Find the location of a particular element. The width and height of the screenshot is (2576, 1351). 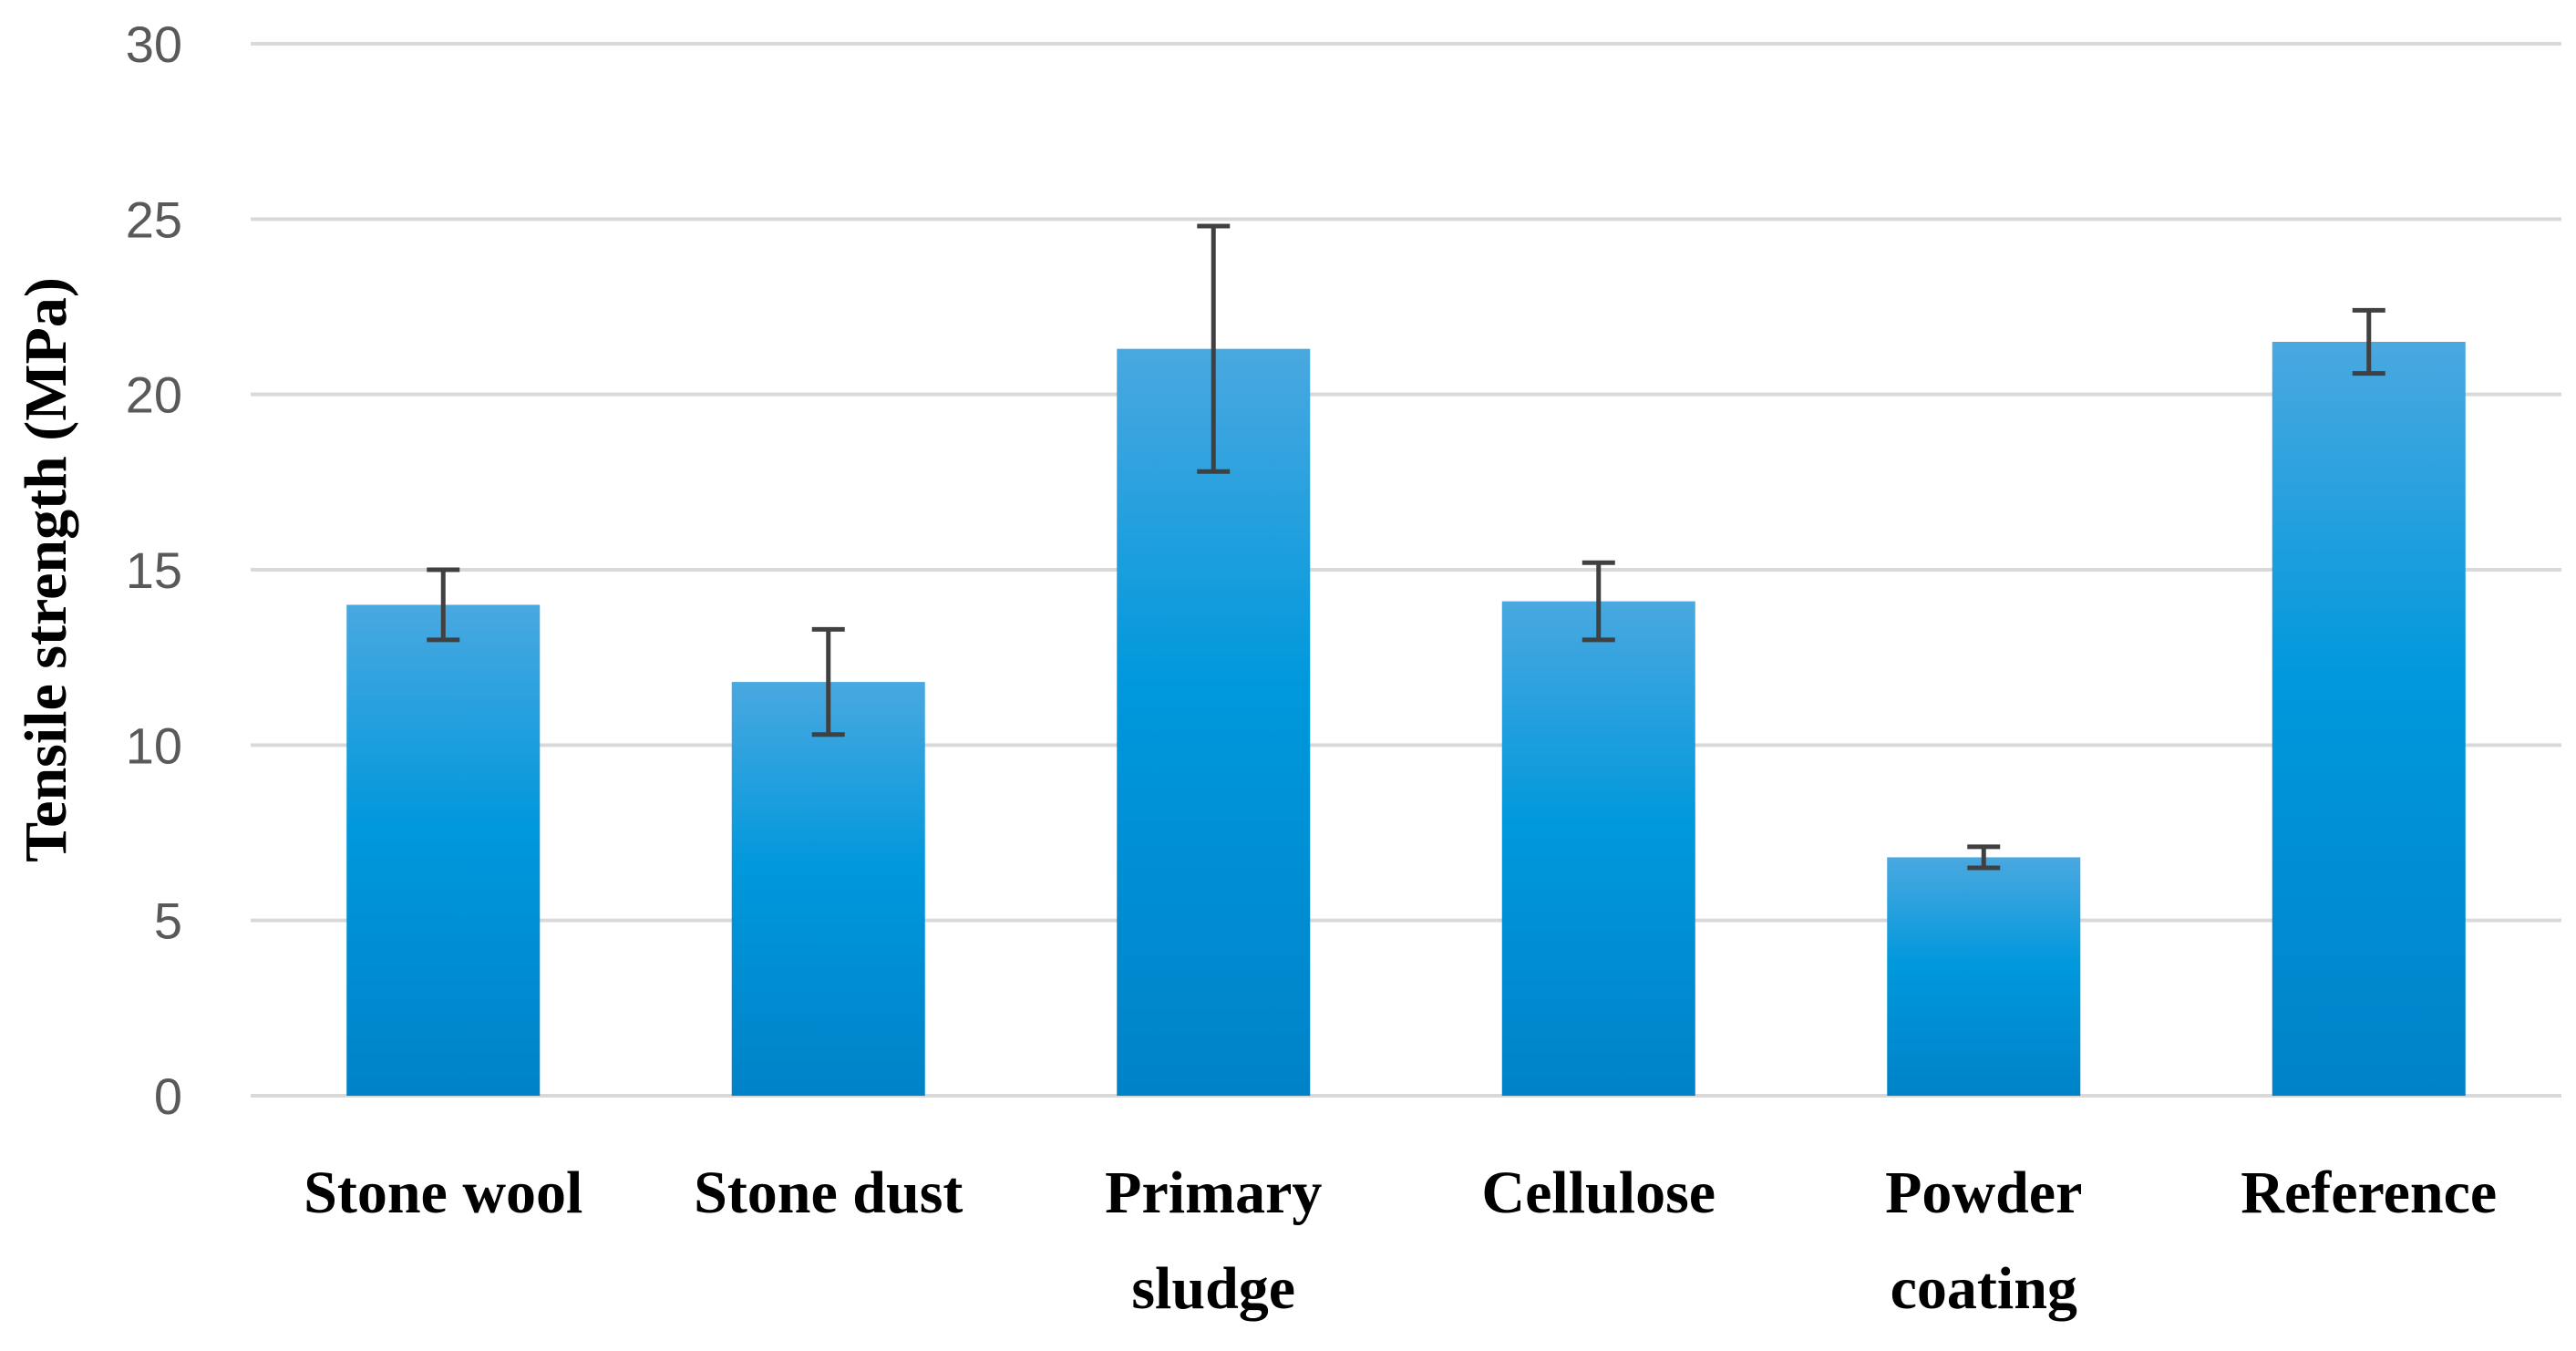

y-tick-label: 10 is located at coordinates (154, 745).